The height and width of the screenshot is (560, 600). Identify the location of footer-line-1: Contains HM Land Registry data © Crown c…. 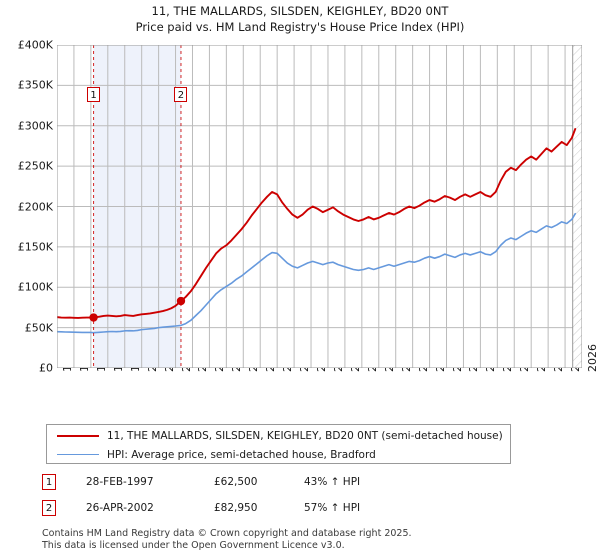
(227, 533).